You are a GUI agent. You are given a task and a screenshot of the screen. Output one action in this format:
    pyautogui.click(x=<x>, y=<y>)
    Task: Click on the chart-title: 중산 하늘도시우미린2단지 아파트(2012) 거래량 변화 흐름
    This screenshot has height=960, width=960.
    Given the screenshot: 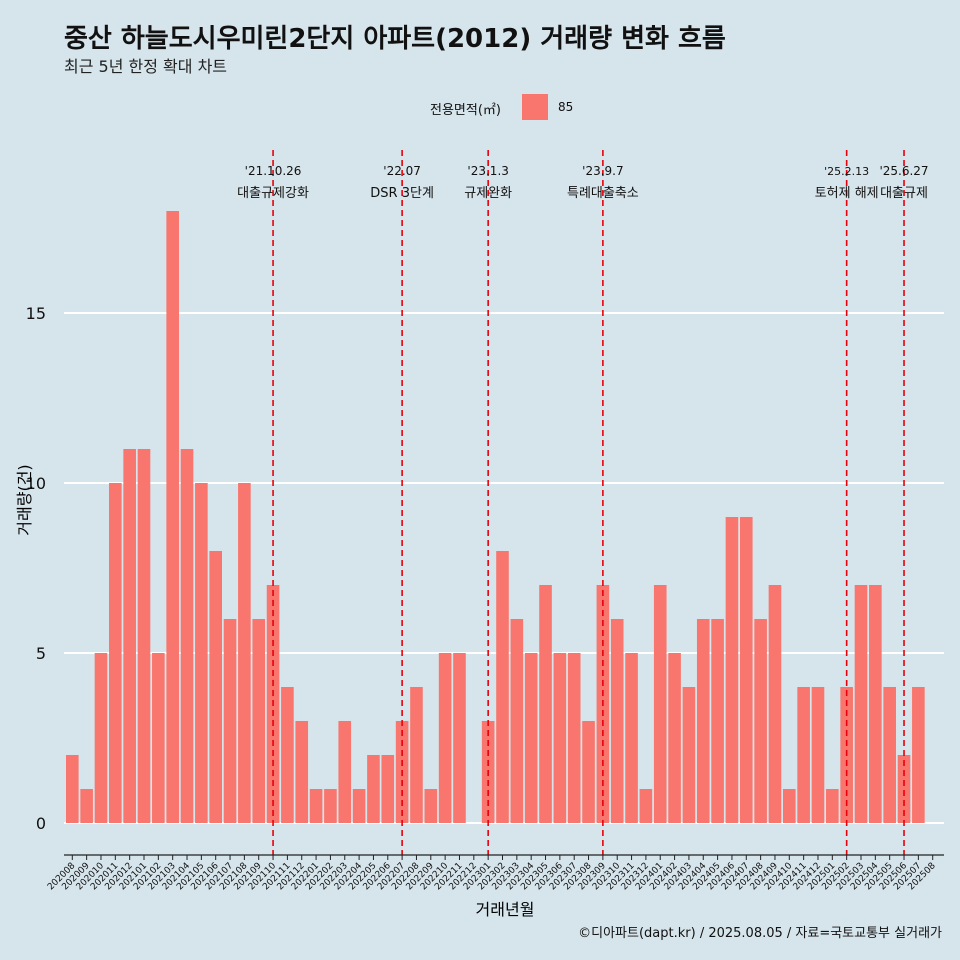 What is the action you would take?
    pyautogui.click(x=395, y=39)
    